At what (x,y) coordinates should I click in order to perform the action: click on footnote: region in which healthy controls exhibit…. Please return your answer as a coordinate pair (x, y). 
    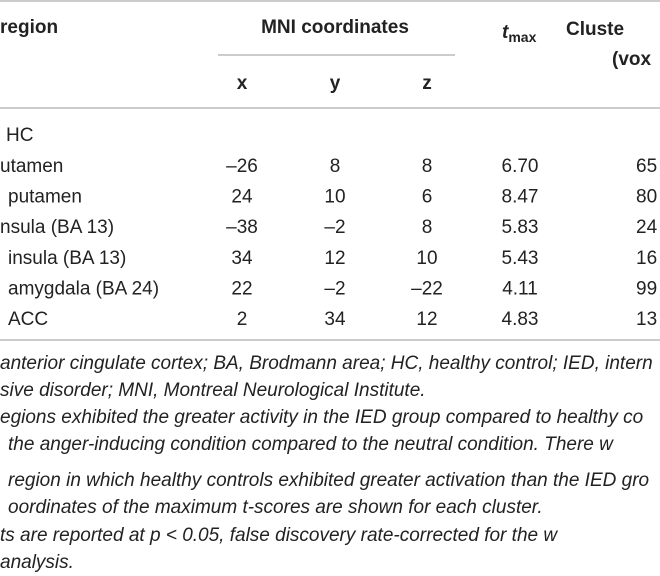
    Looking at the image, I should click on (328, 480).